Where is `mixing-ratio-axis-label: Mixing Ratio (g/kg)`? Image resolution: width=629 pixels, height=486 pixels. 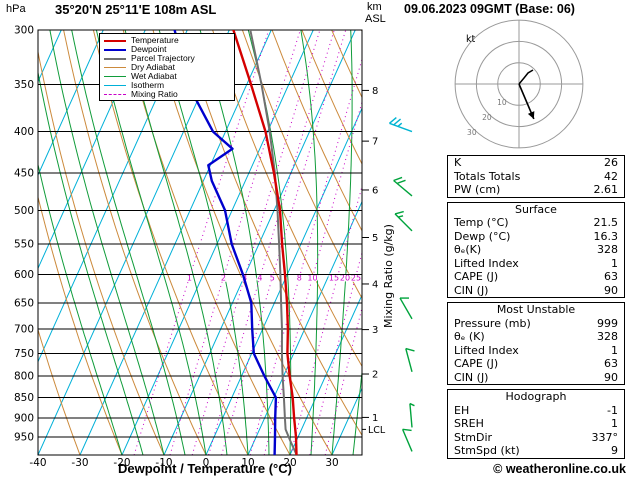
mixing-ratio-axis-label: Mixing Ratio (g/kg) is located at coordinates (388, 276).